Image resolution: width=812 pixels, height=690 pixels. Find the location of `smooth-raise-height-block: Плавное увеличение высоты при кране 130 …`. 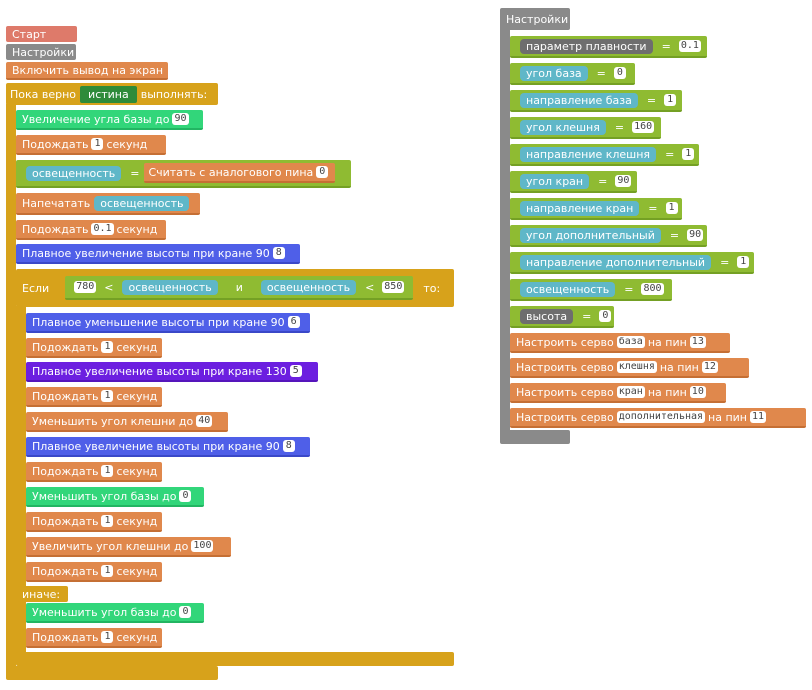

smooth-raise-height-block: Плавное увеличение высоты при кране 130 … is located at coordinates (172, 372).